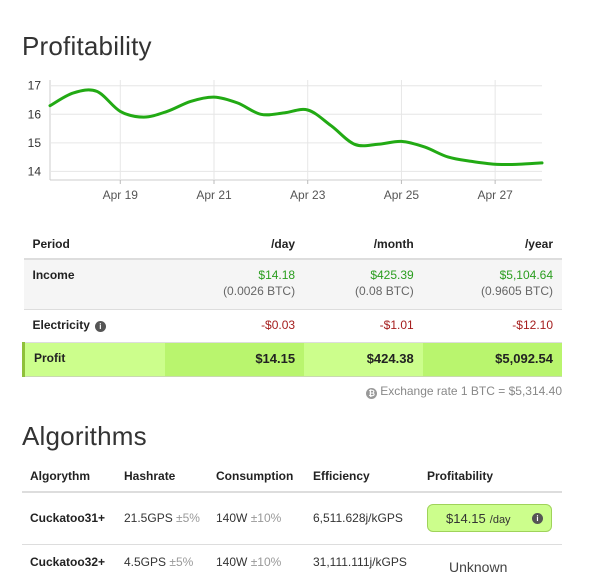 The width and height of the screenshot is (603, 578). What do you see at coordinates (87, 46) in the screenshot?
I see `profitability-heading: Profitability` at bounding box center [87, 46].